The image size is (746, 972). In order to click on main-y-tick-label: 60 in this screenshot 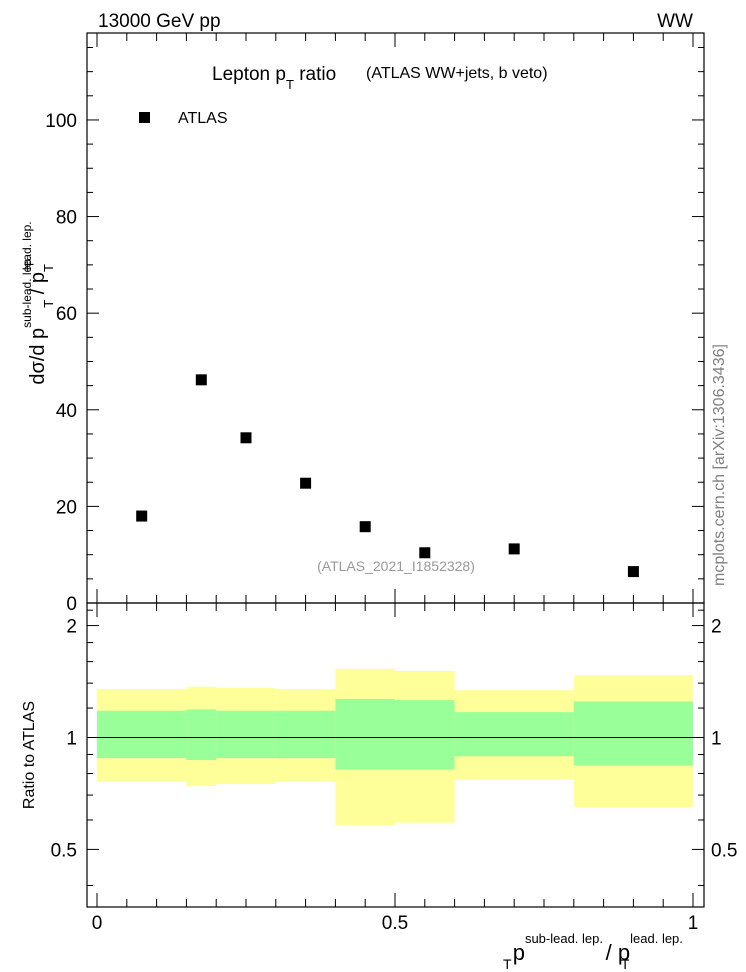, I will do `click(66, 314)`.